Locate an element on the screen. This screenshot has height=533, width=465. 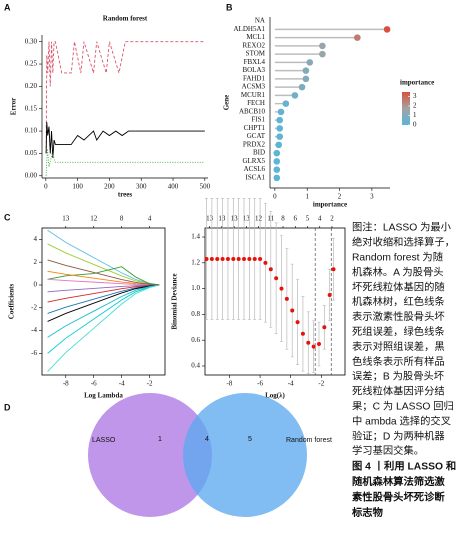
y-tick-label: -6 is located at coordinates (34, 353).